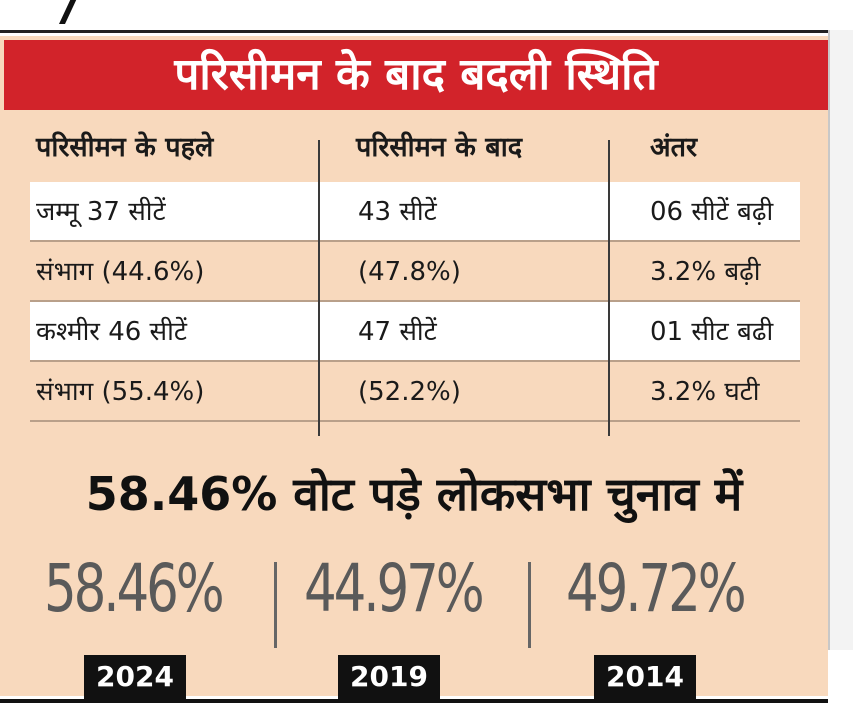 The height and width of the screenshot is (711, 853). What do you see at coordinates (674, 147) in the screenshot?
I see `column-header-difference: अंतर` at bounding box center [674, 147].